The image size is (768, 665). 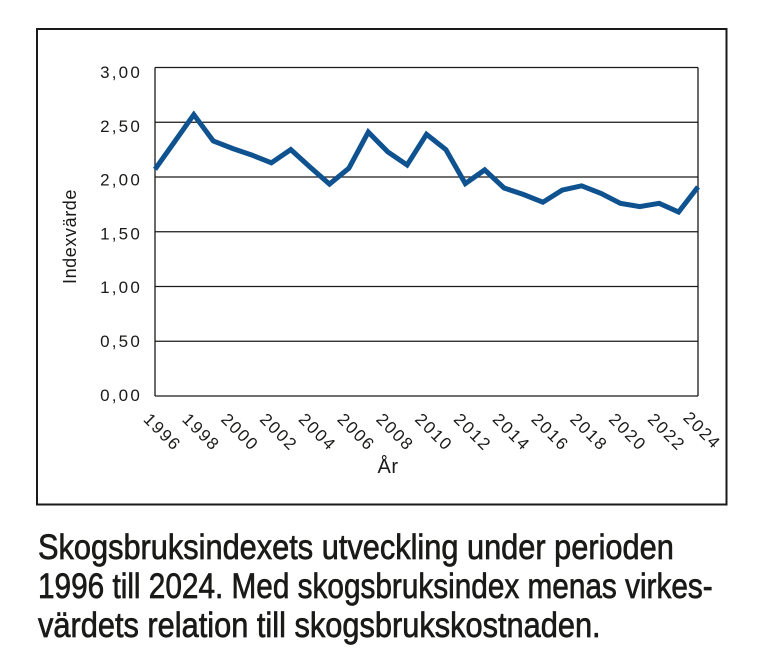 What do you see at coordinates (239, 432) in the screenshot?
I see `svg-text: 2000` at bounding box center [239, 432].